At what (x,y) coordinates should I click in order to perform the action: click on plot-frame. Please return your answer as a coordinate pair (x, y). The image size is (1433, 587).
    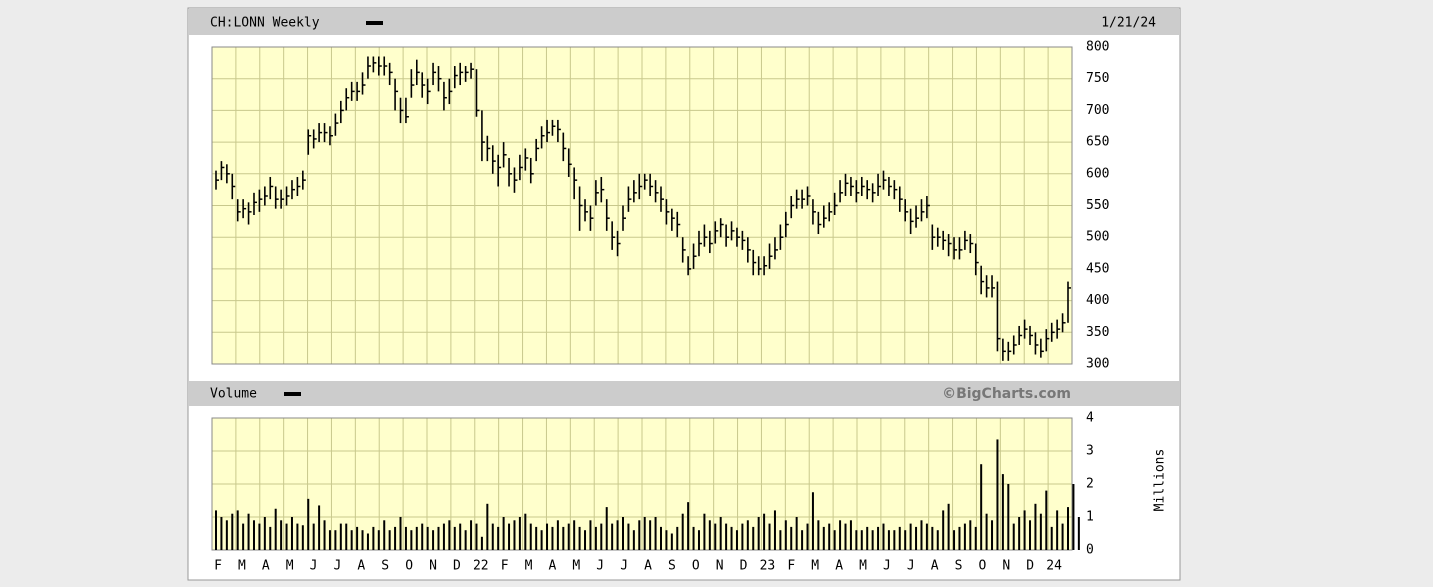
    Looking at the image, I should click on (642, 484).